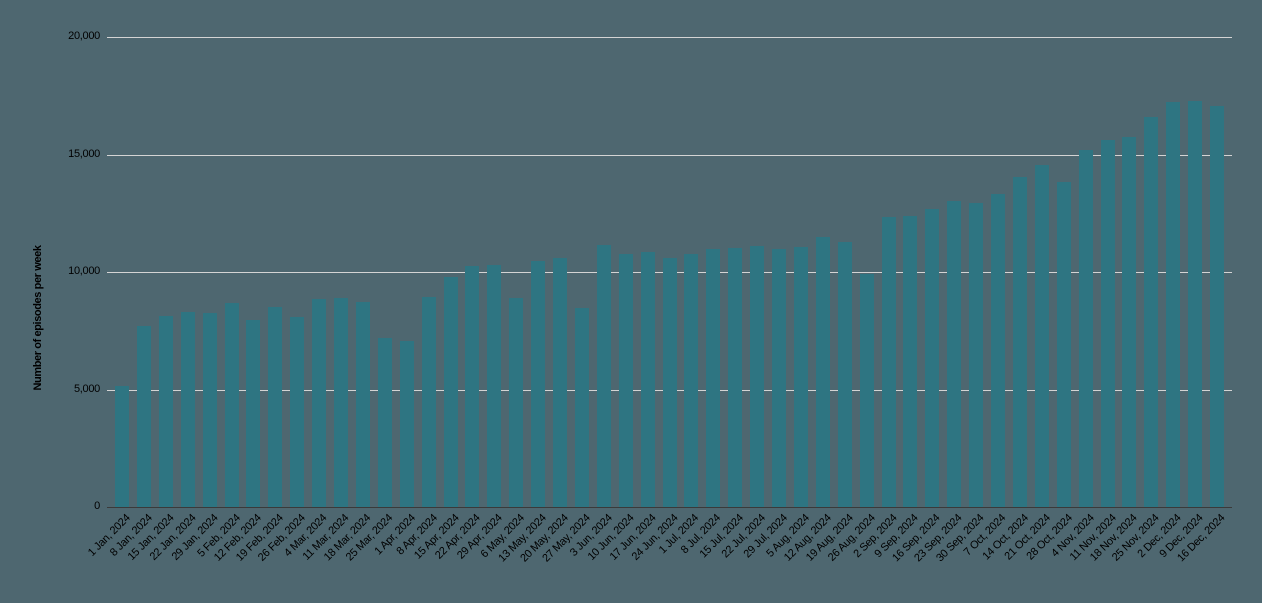 This screenshot has height=603, width=1262. What do you see at coordinates (97, 506) in the screenshot?
I see `y-tick-label: 0` at bounding box center [97, 506].